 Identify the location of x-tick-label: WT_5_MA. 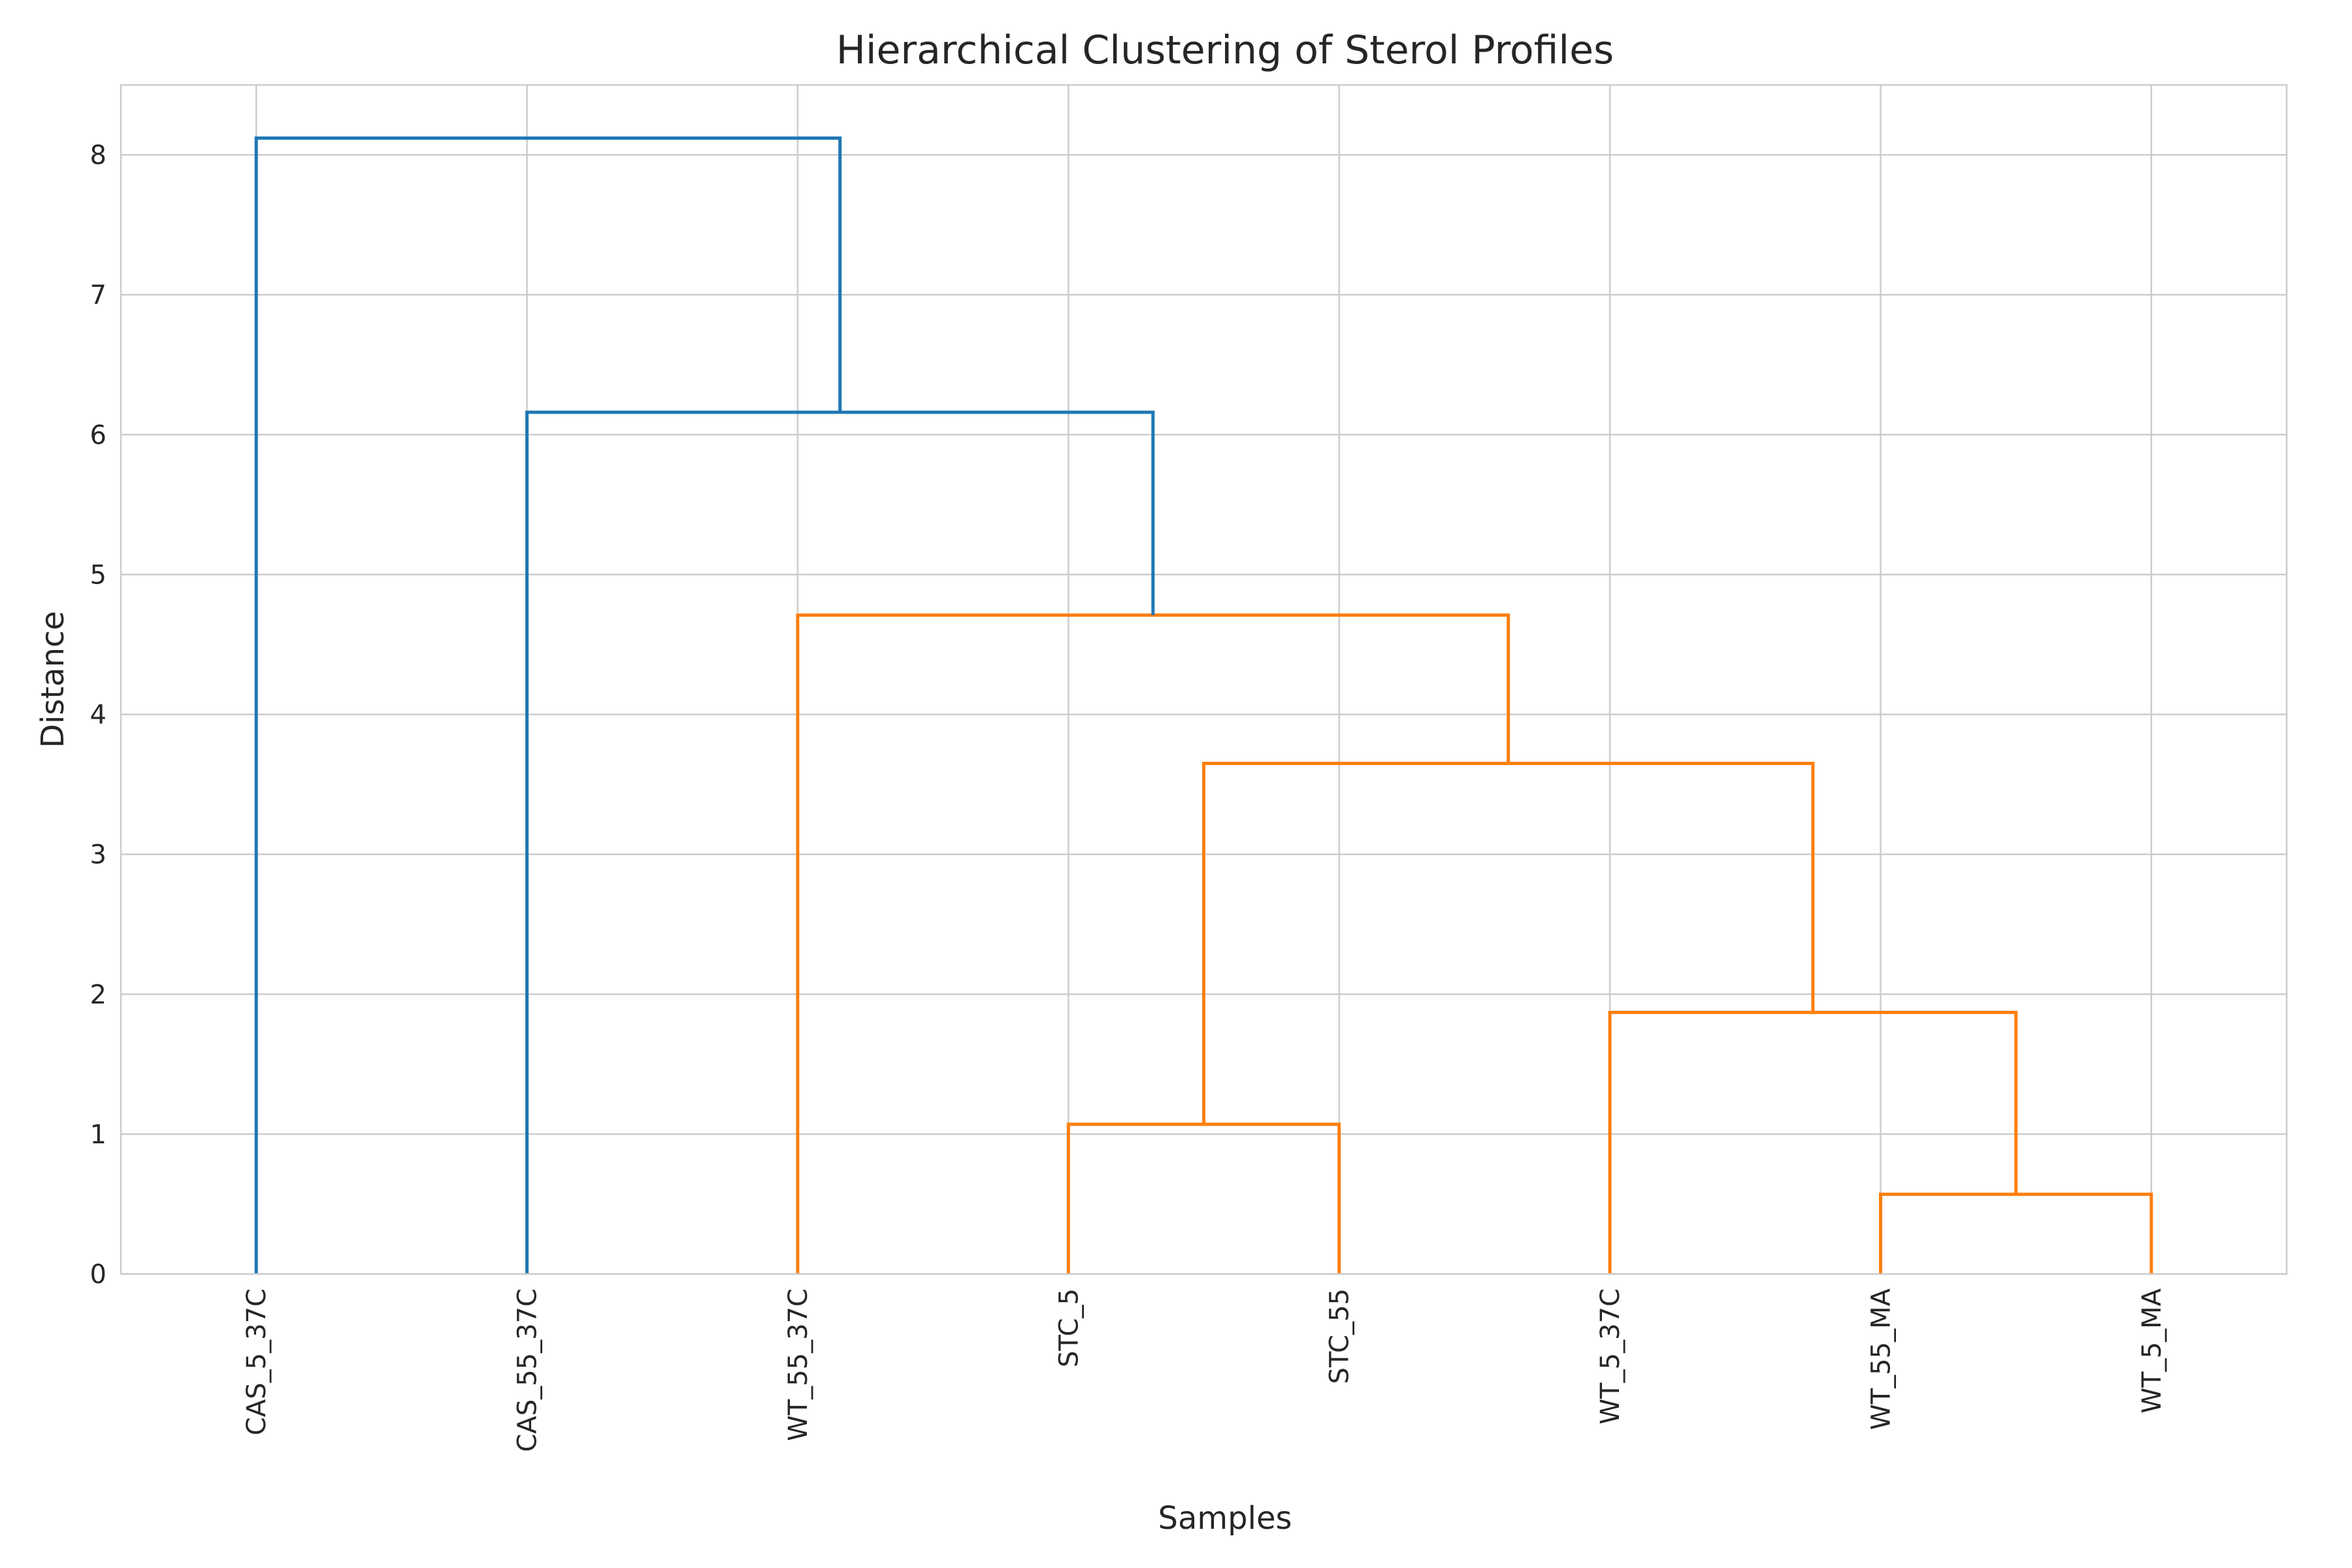
(2152, 1350).